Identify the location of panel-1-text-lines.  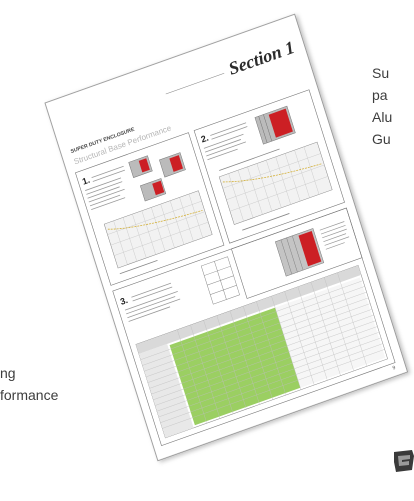
(105, 188).